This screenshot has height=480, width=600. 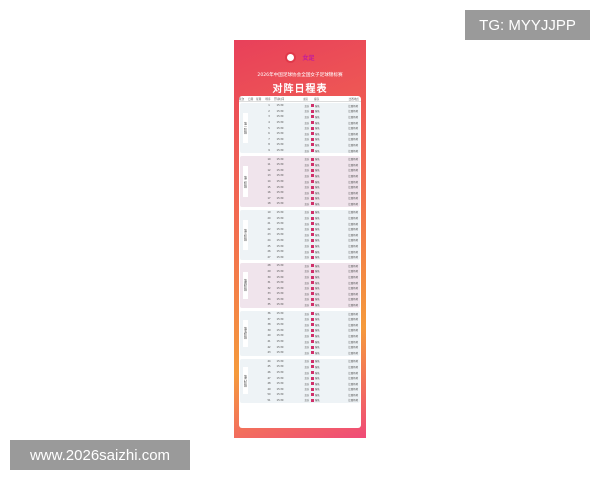 I want to click on table-row: 24 15:30 主队 客队 比赛场地, so click(x=300, y=241).